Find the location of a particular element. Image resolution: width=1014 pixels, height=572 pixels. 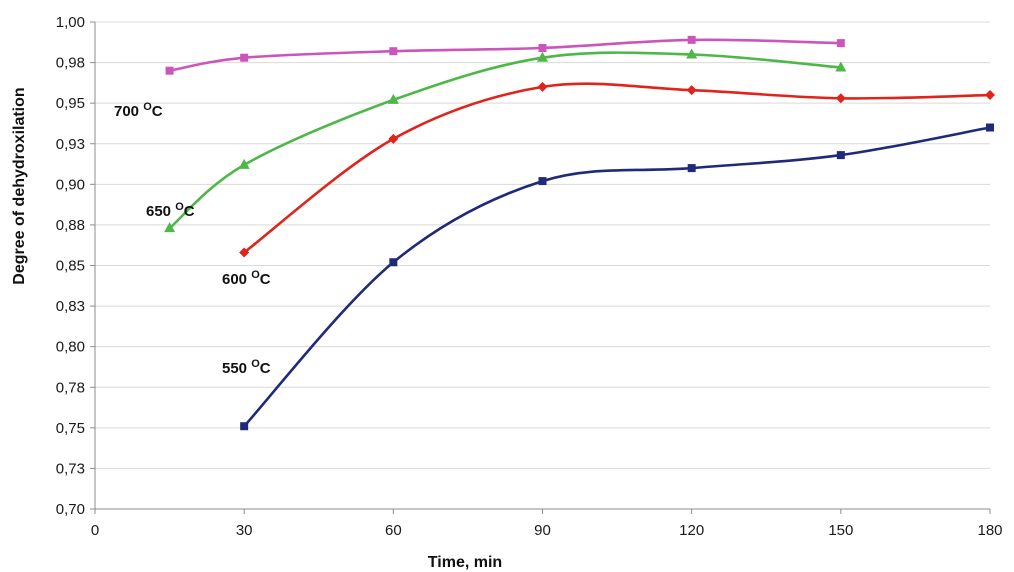

series-label-700: 700 OC is located at coordinates (138, 110).